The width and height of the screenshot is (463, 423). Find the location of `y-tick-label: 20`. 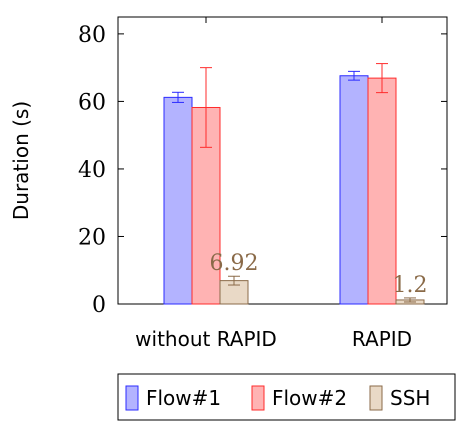

y-tick-label: 20 is located at coordinates (92, 237).